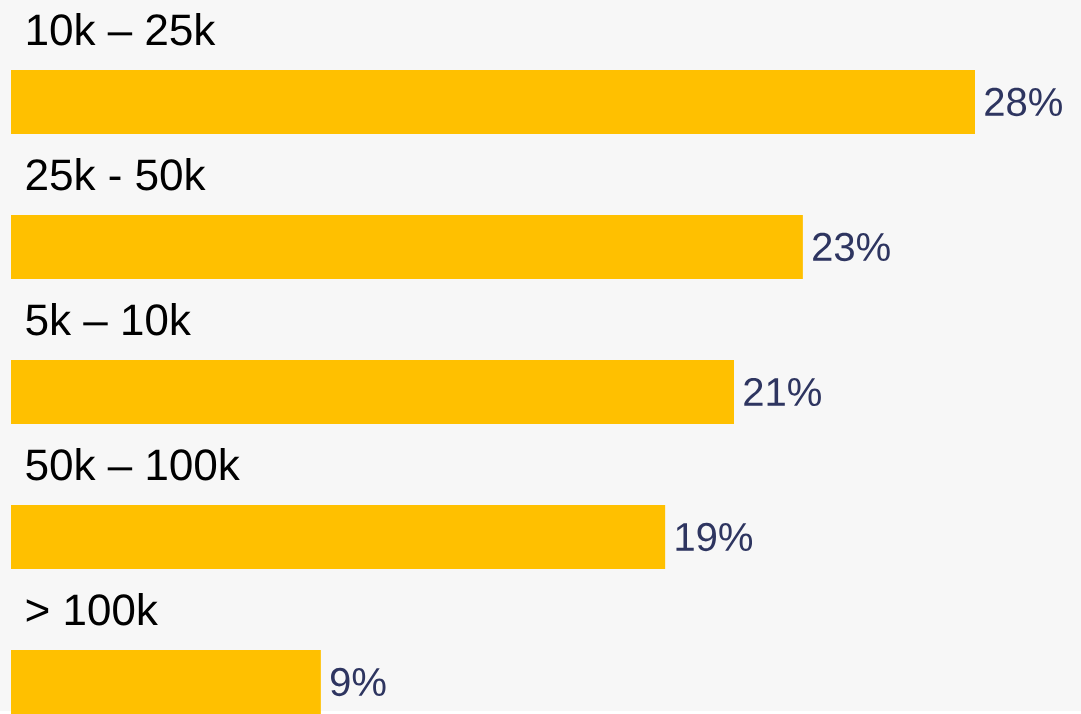 The height and width of the screenshot is (714, 1081). I want to click on y-tick-label: > 100k, so click(92, 609).